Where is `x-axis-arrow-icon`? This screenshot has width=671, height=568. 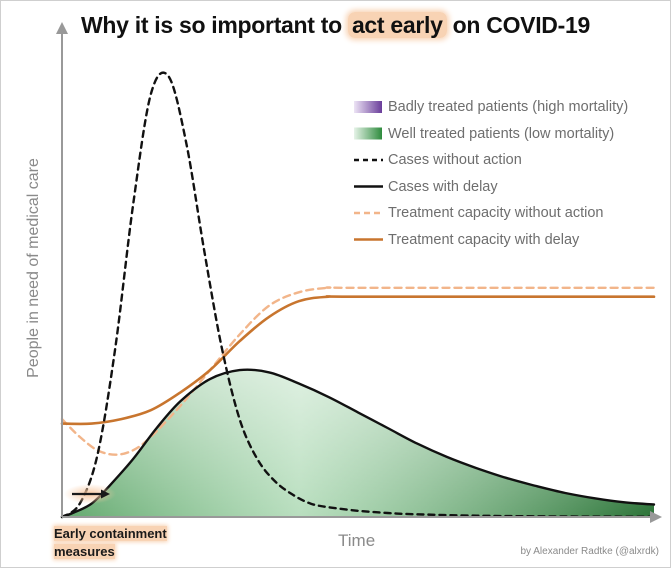
x-axis-arrow-icon is located at coordinates (656, 517).